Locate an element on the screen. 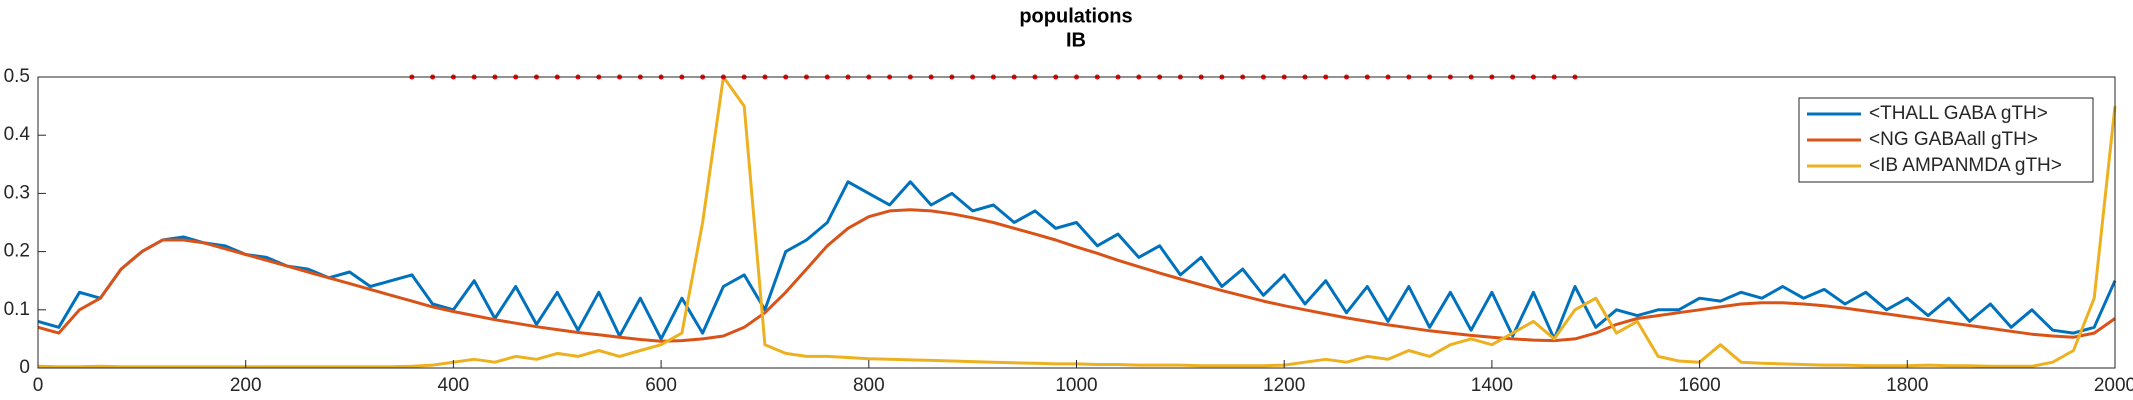 This screenshot has width=2133, height=400. x-tick-label: 400 is located at coordinates (454, 385).